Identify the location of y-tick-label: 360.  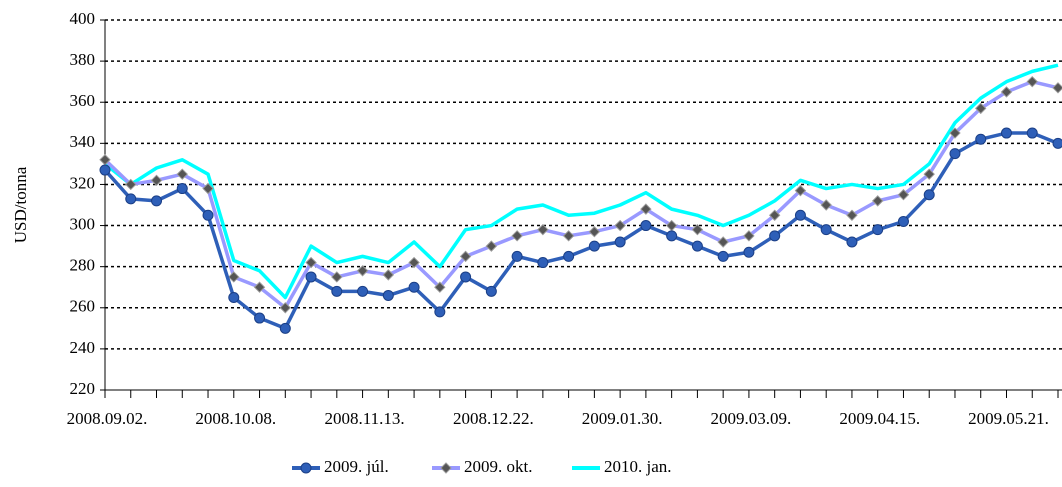
(83, 100).